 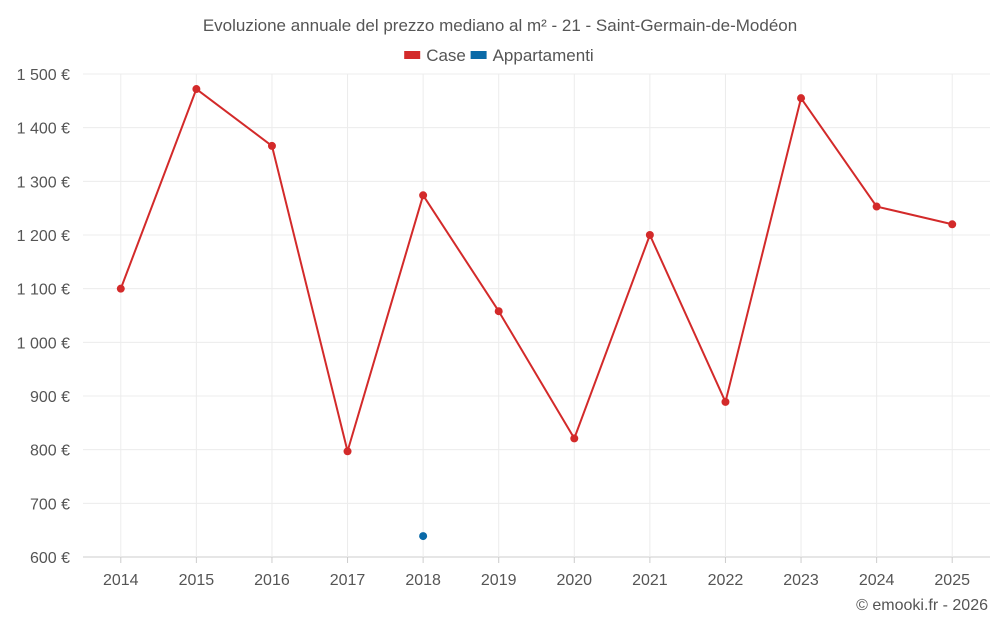 I want to click on x-tick-label: 2023, so click(x=801, y=580).